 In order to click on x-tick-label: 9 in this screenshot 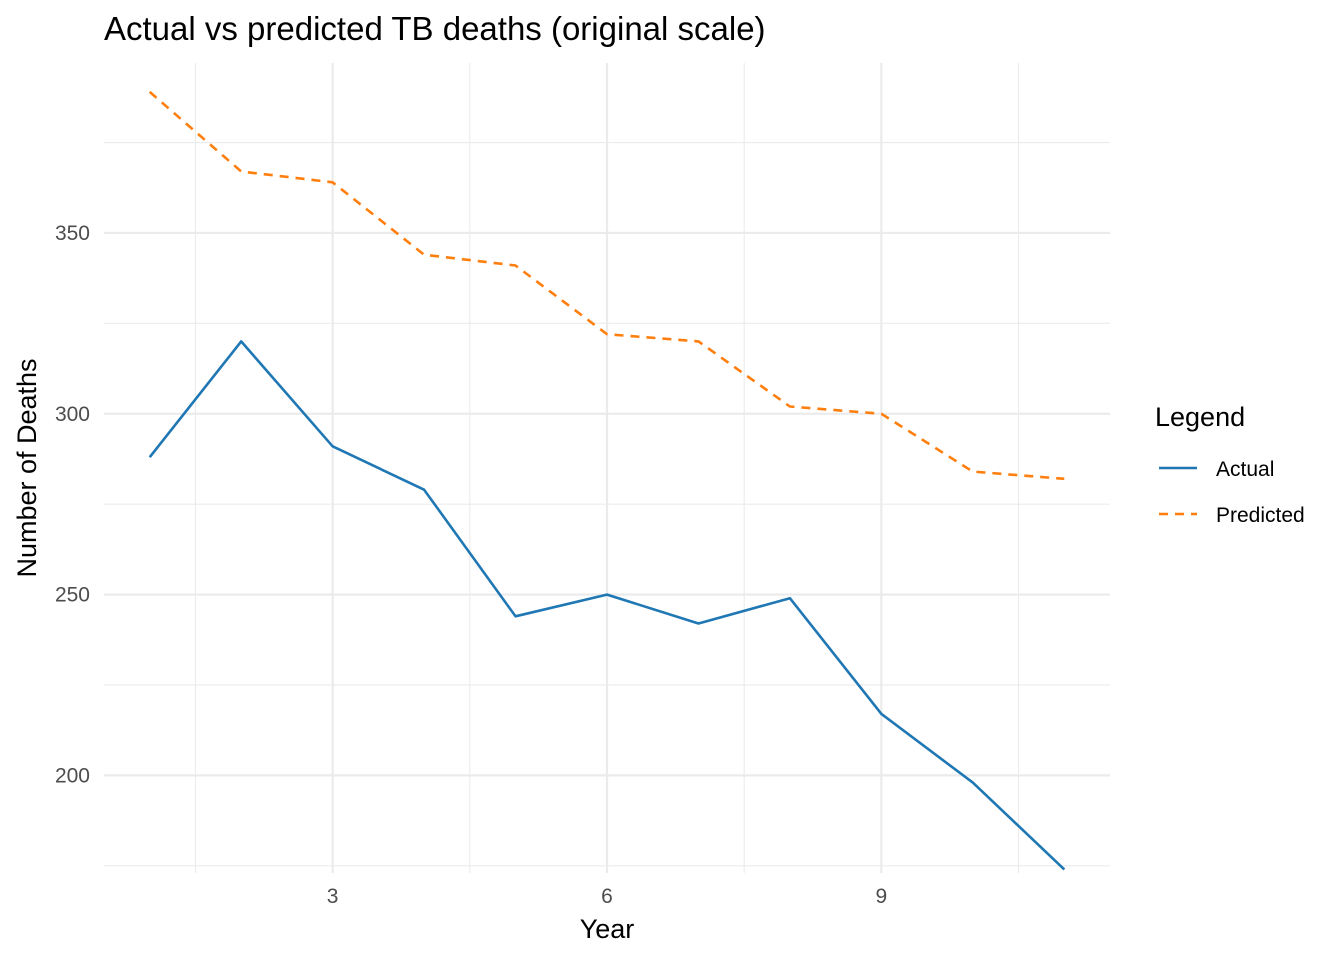, I will do `click(882, 896)`.